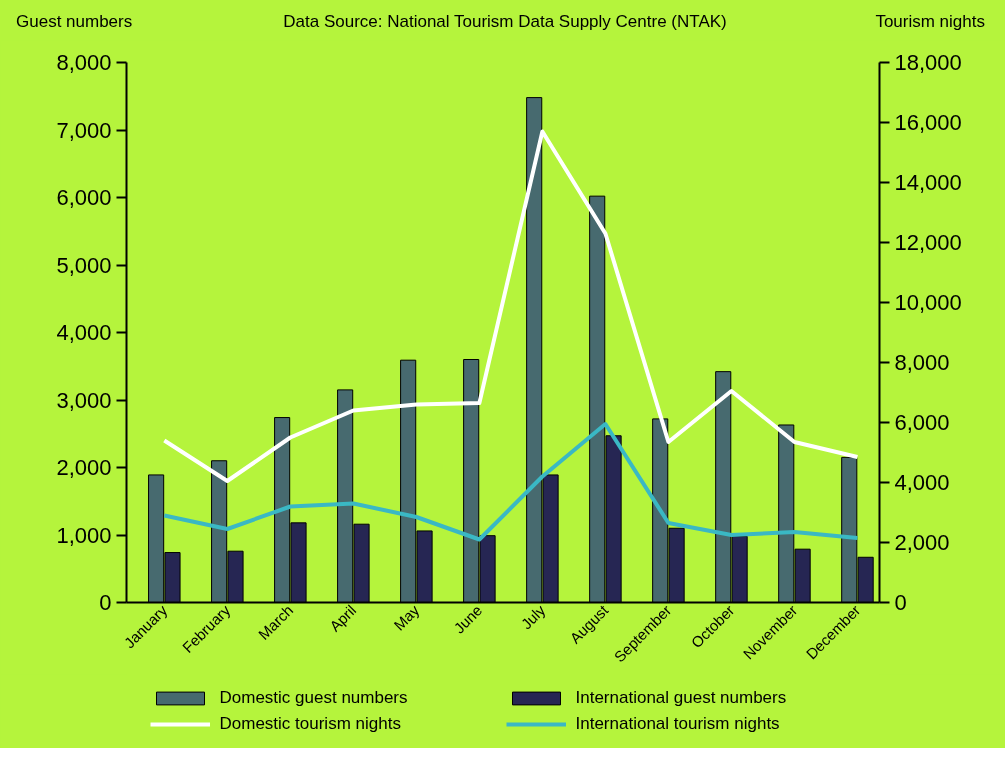 The image size is (1005, 772). What do you see at coordinates (84, 467) in the screenshot?
I see `y-tick-label: 2,000` at bounding box center [84, 467].